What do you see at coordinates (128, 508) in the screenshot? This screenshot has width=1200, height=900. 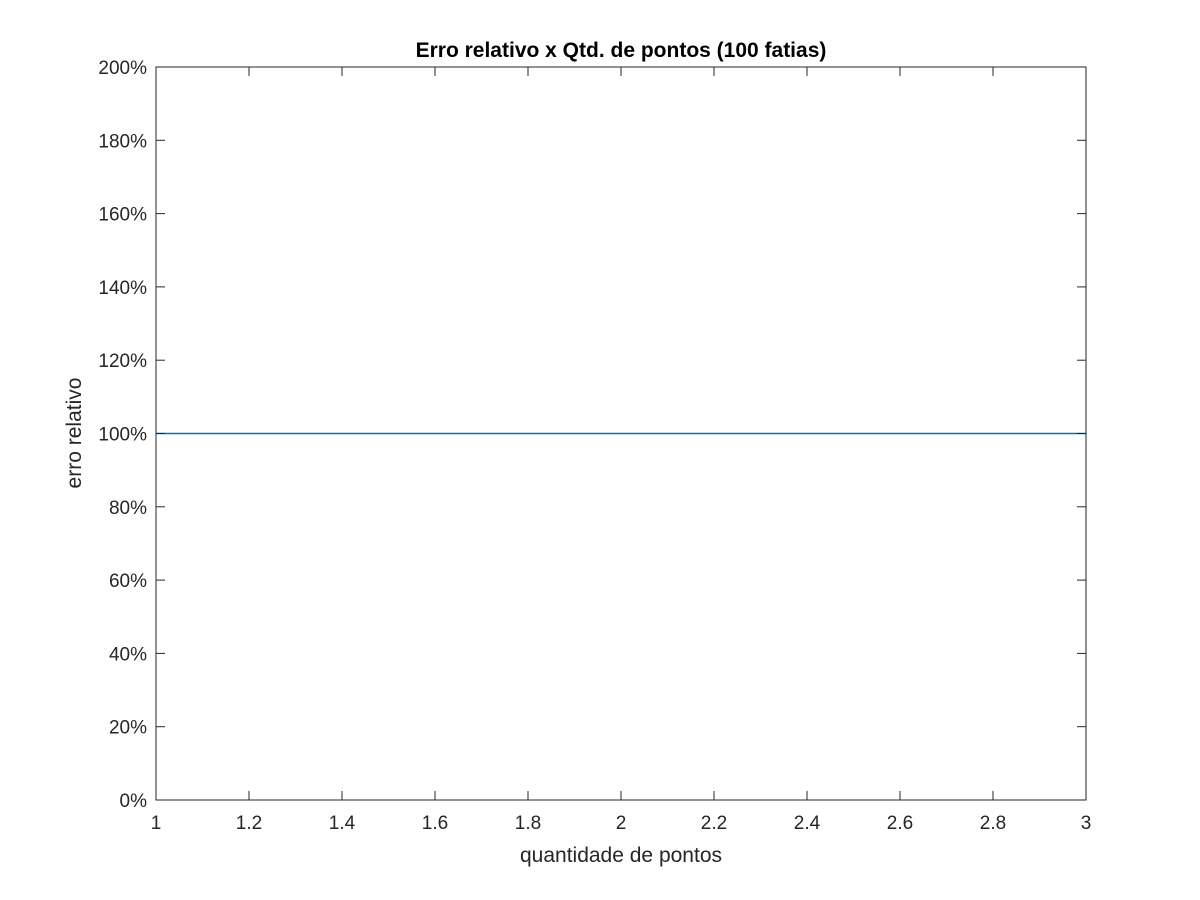 I see `y-tick-label: 80%` at bounding box center [128, 508].